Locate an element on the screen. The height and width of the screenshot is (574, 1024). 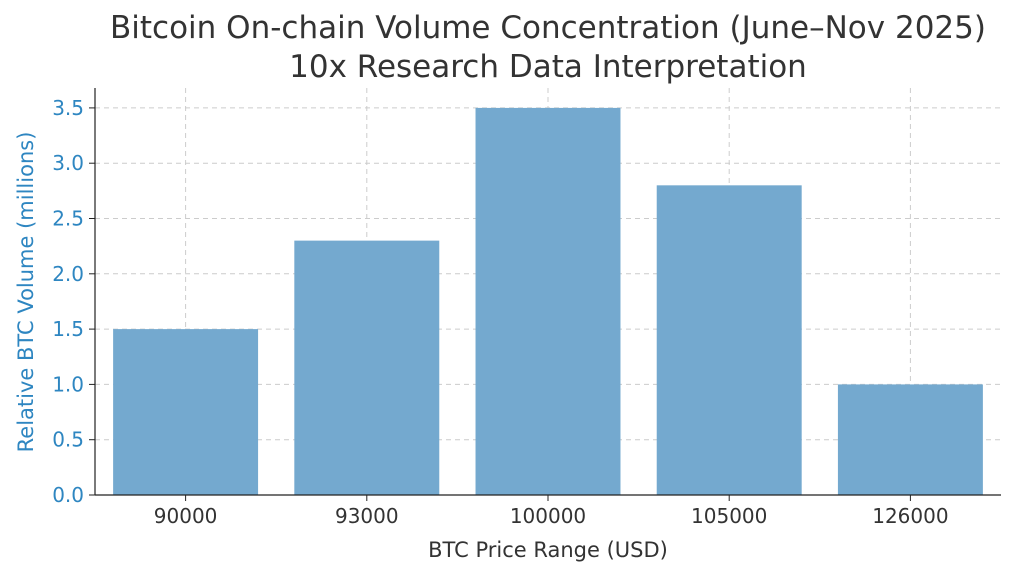
y-tick-label: 2.0 is located at coordinates (68, 274).